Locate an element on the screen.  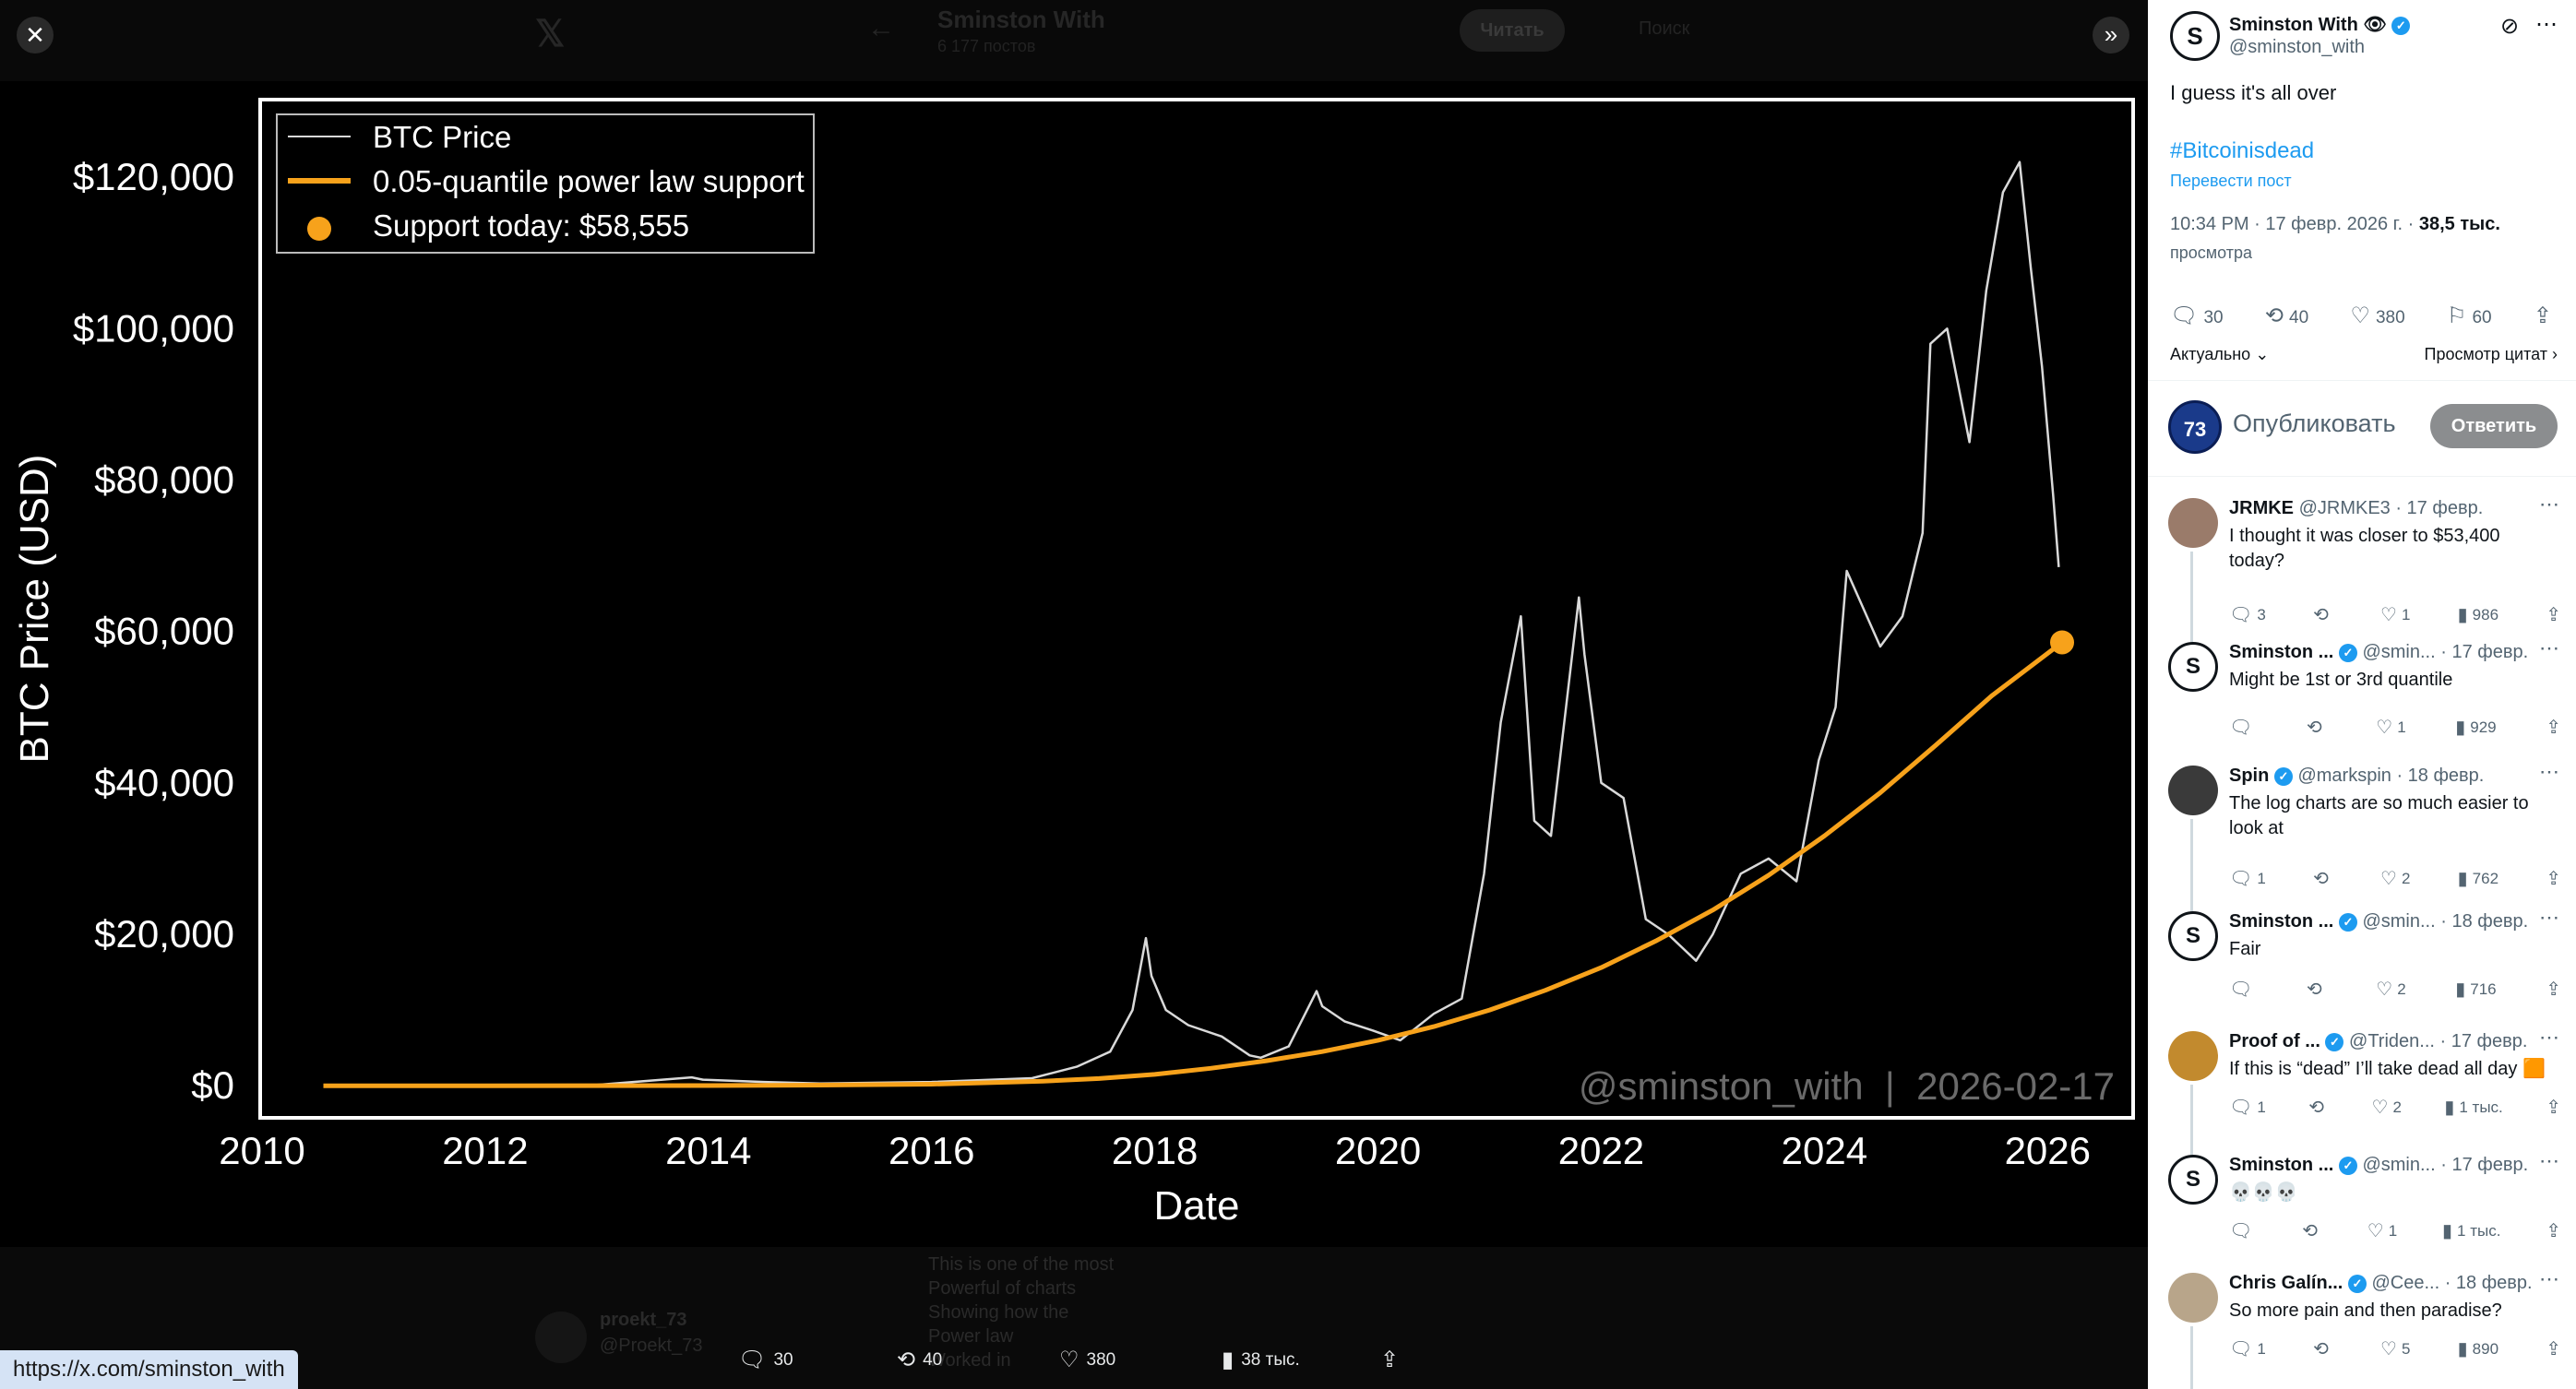
reply-submit-button: Ответить is located at coordinates (2494, 426).